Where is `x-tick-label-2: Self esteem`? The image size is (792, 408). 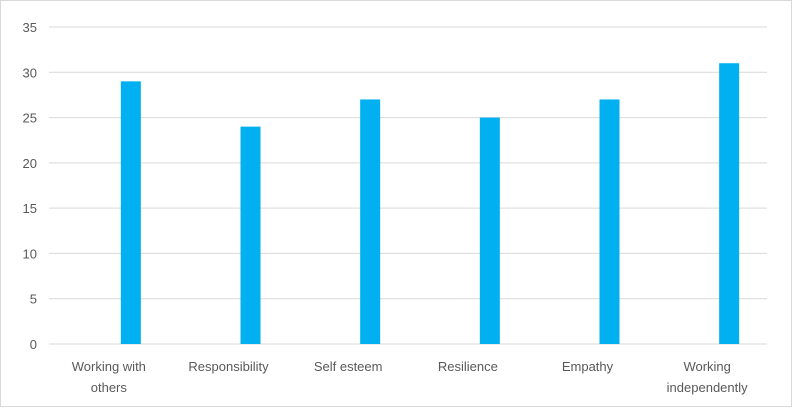 x-tick-label-2: Self esteem is located at coordinates (348, 366).